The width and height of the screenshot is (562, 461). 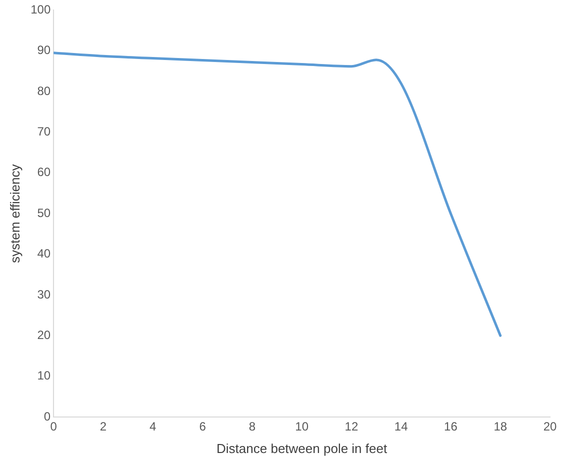 I want to click on y-tick-label: 60, so click(x=44, y=172).